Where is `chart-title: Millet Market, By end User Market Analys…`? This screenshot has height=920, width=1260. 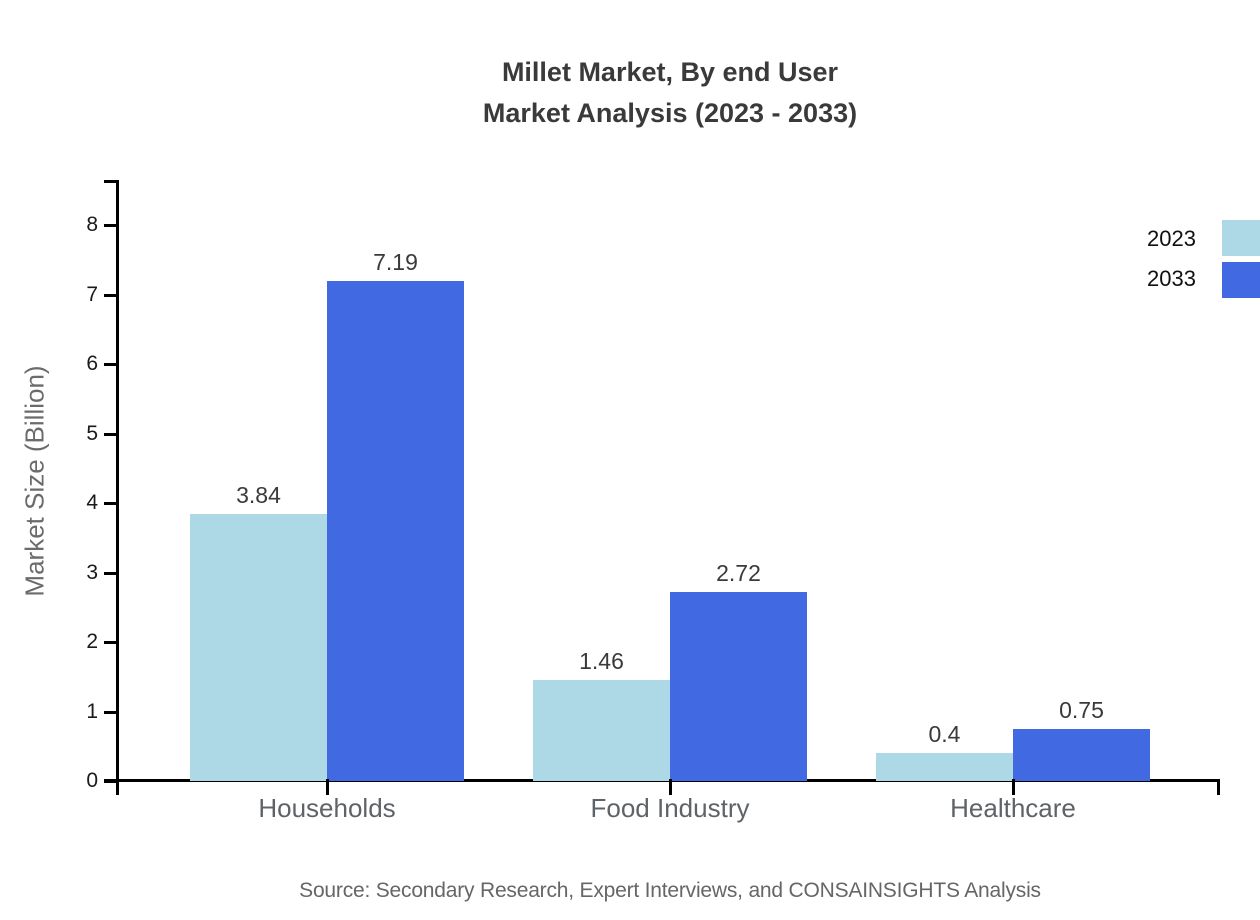 chart-title: Millet Market, By end User Market Analys… is located at coordinates (670, 93).